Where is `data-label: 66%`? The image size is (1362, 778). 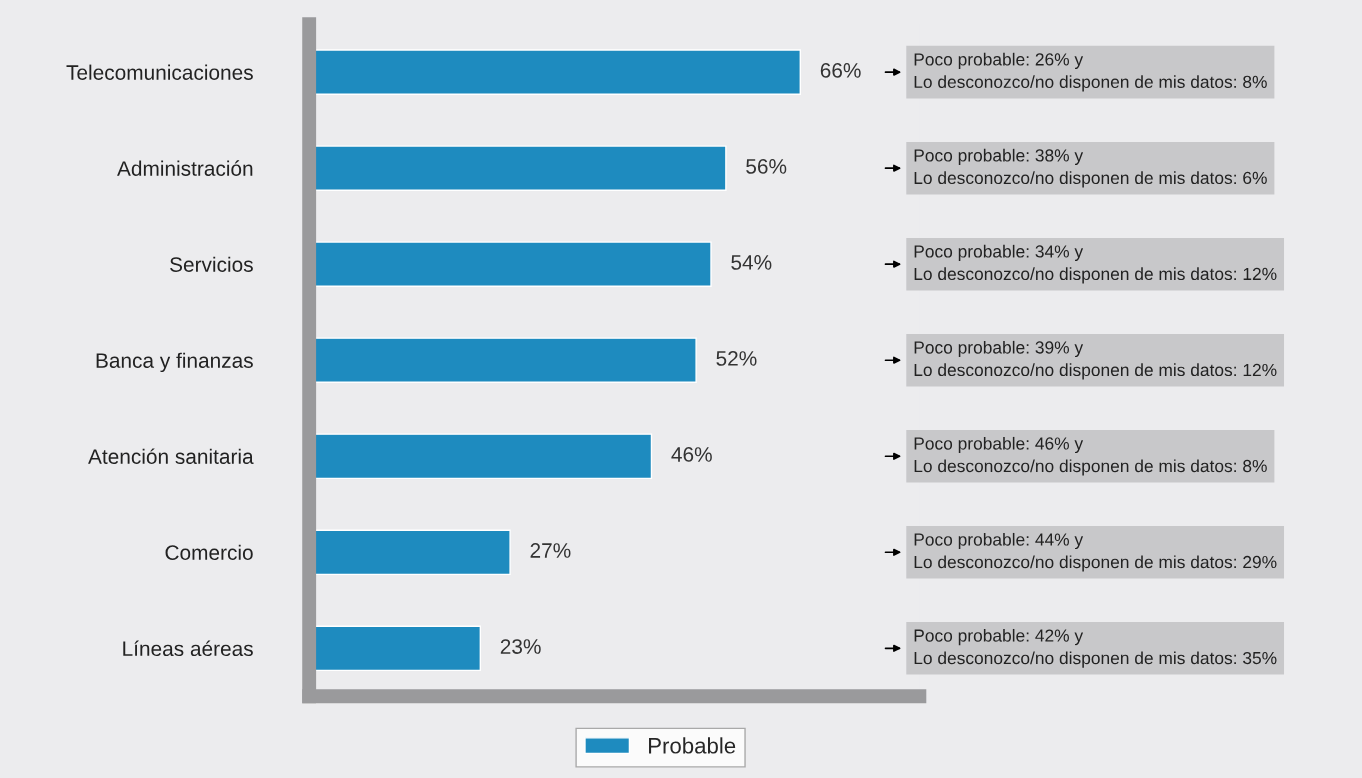 data-label: 66% is located at coordinates (840, 70).